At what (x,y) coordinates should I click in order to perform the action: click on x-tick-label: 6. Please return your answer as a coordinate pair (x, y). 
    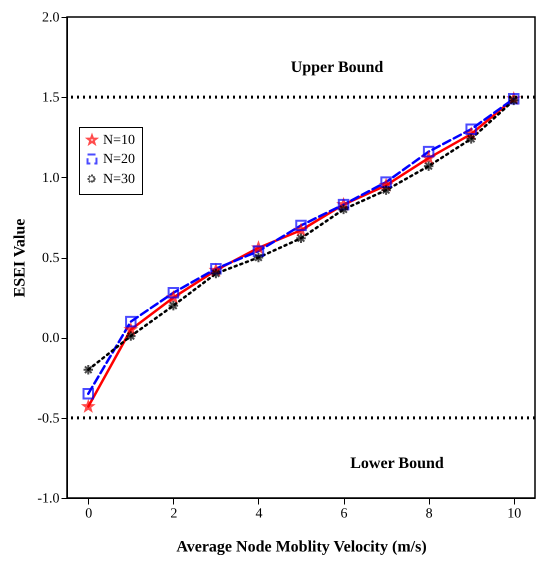
    Looking at the image, I should click on (344, 514).